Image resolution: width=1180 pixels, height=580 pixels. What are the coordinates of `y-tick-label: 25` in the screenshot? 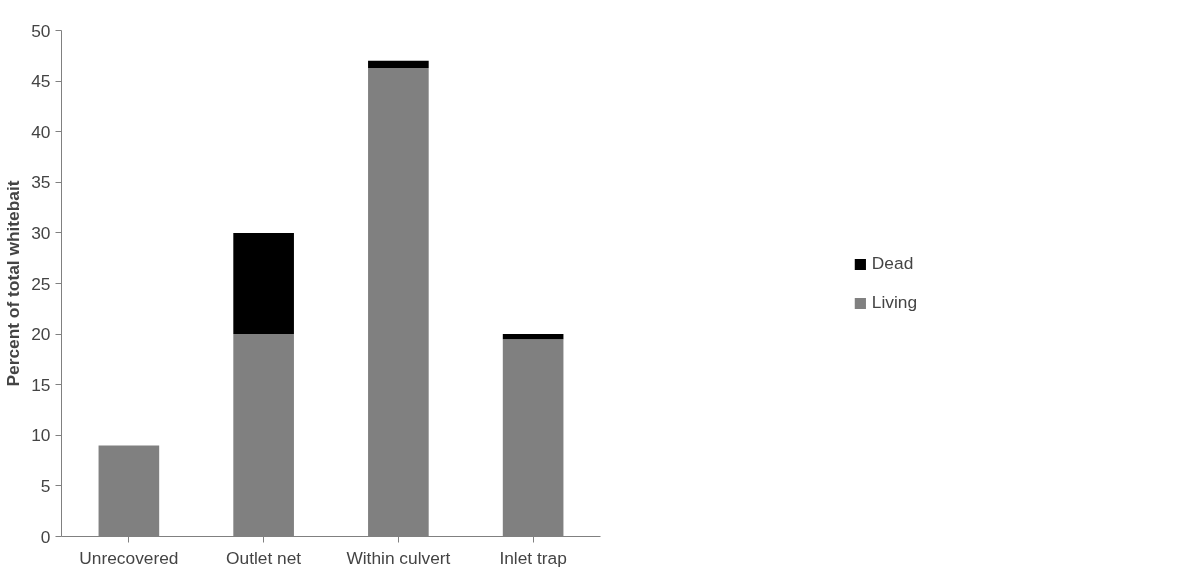 It's located at (41, 283).